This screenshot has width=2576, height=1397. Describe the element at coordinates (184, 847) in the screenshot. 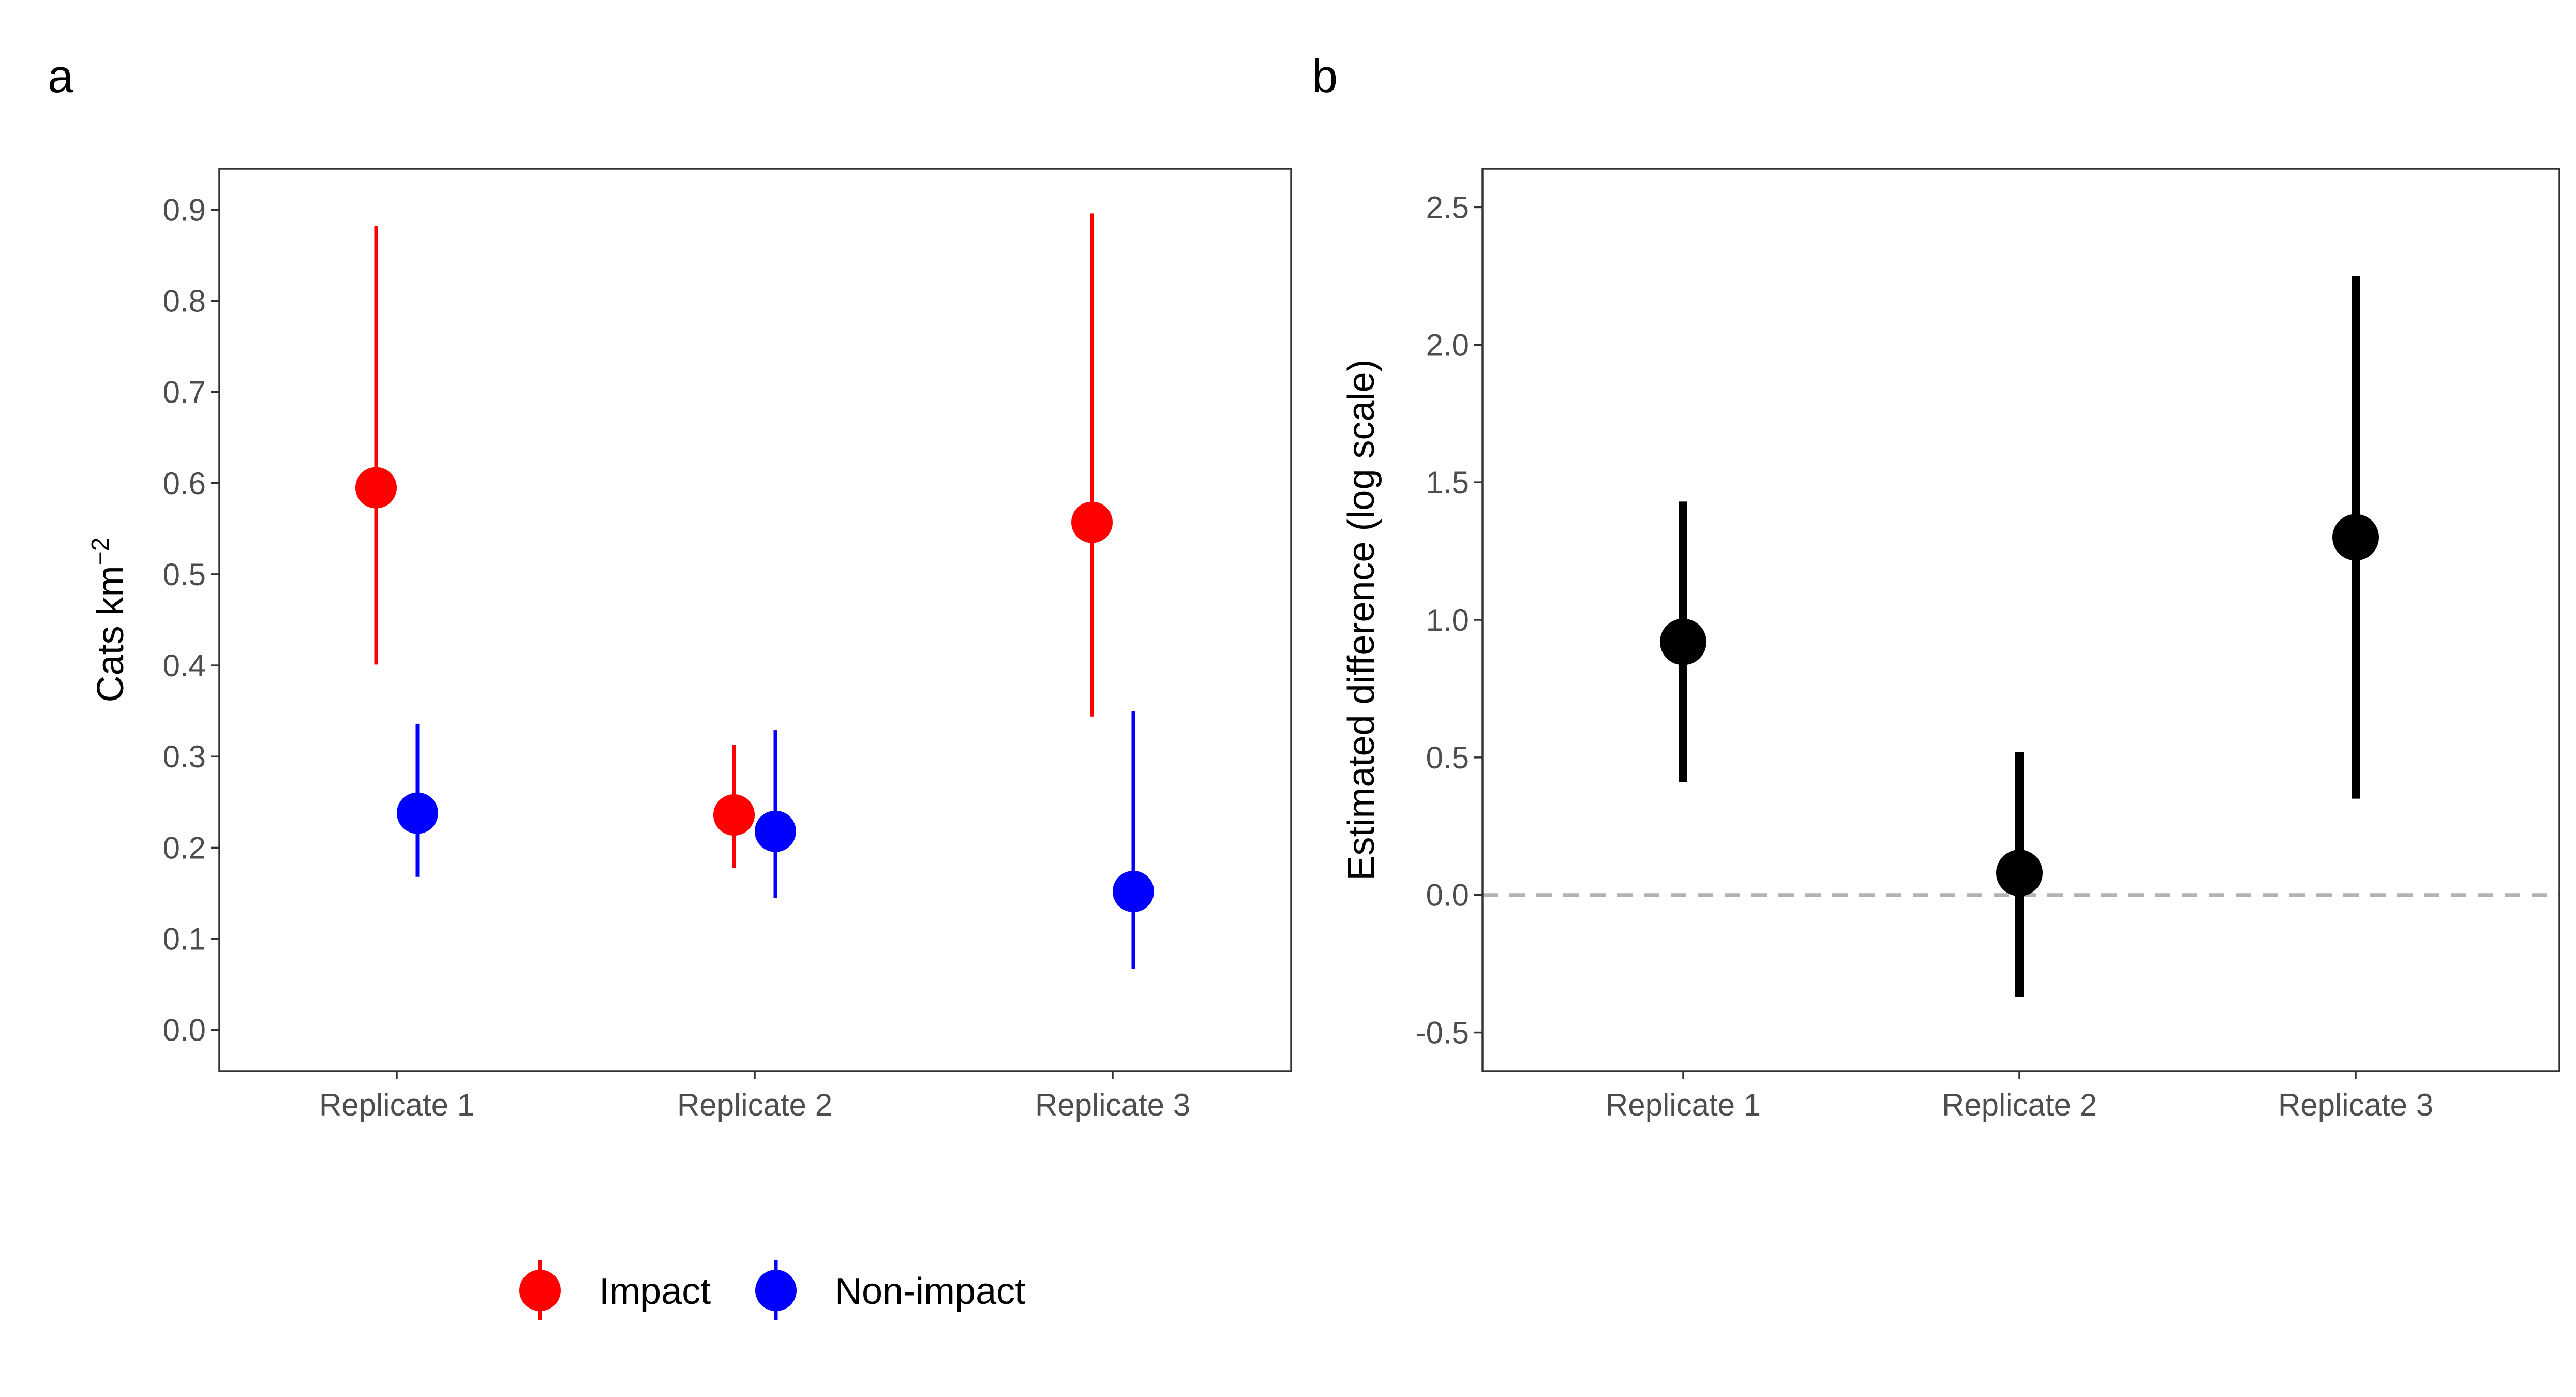

I see `y-tick-label: 0.2` at that location.